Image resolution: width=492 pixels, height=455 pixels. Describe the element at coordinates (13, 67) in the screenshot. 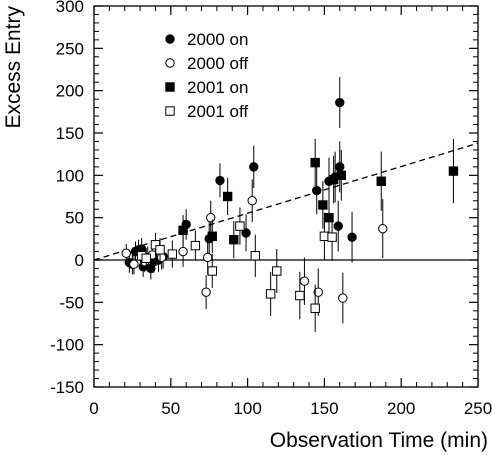

I see `y-axis-title: Excess Entry` at that location.